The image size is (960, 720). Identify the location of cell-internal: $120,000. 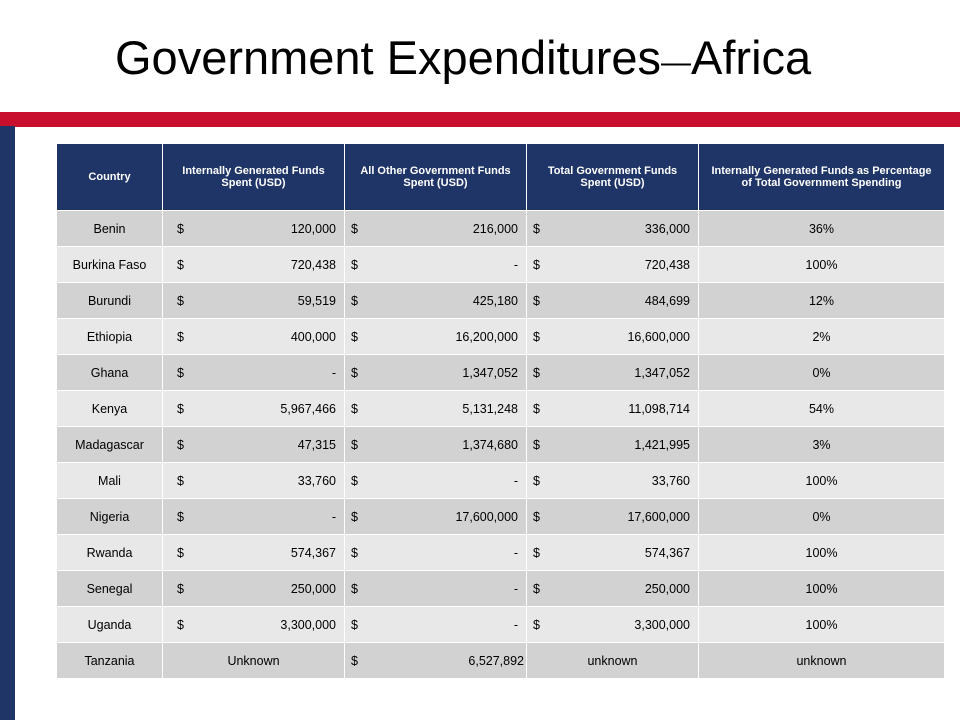
(253, 228).